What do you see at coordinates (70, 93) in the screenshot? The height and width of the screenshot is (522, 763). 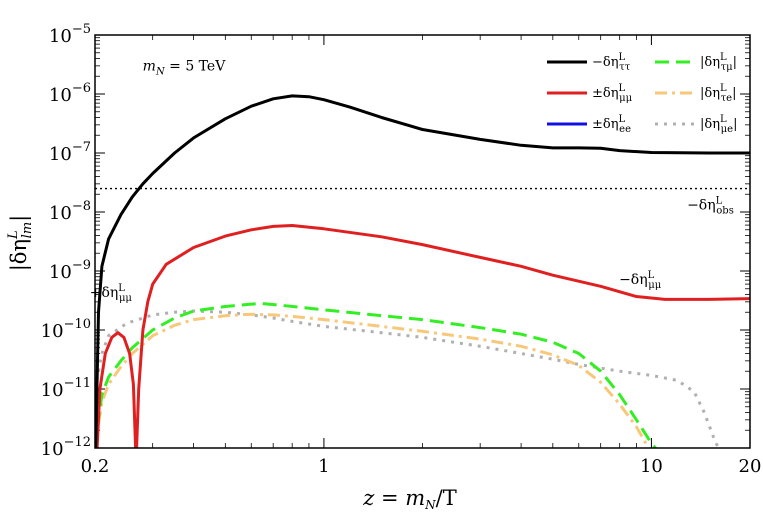 I see `y-tick-label: 10⁻⁶` at bounding box center [70, 93].